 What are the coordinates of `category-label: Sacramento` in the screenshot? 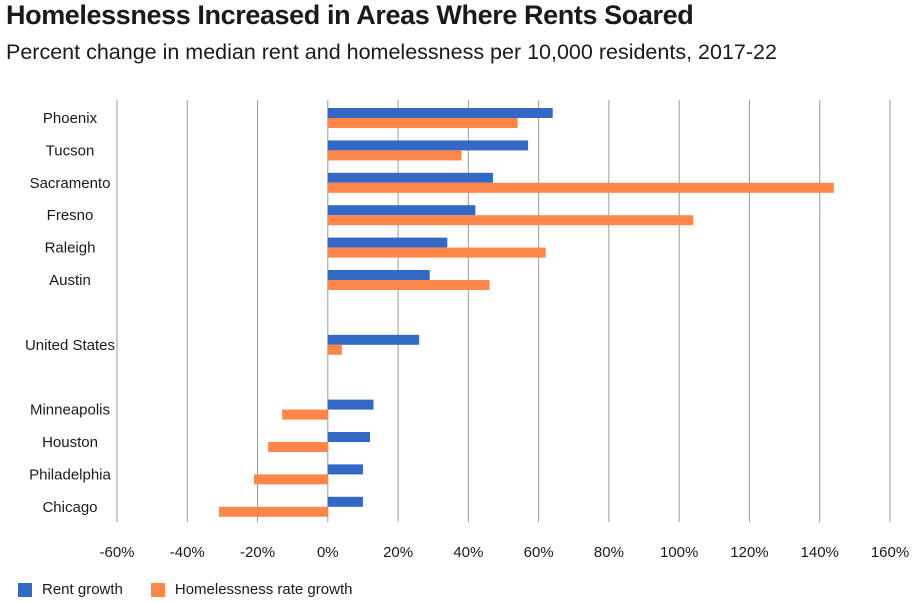 It's located at (70, 183).